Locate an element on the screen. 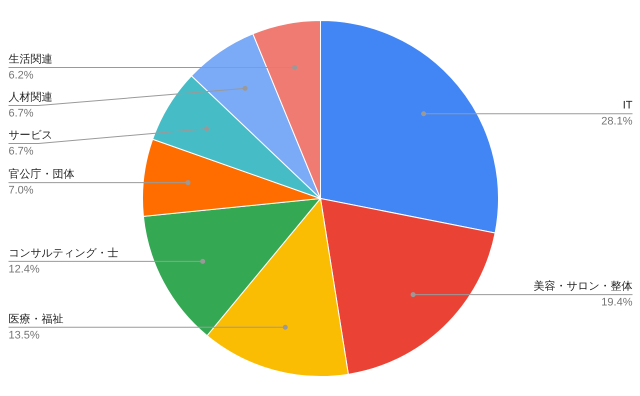  slice-label: 人材関連 is located at coordinates (30, 97).